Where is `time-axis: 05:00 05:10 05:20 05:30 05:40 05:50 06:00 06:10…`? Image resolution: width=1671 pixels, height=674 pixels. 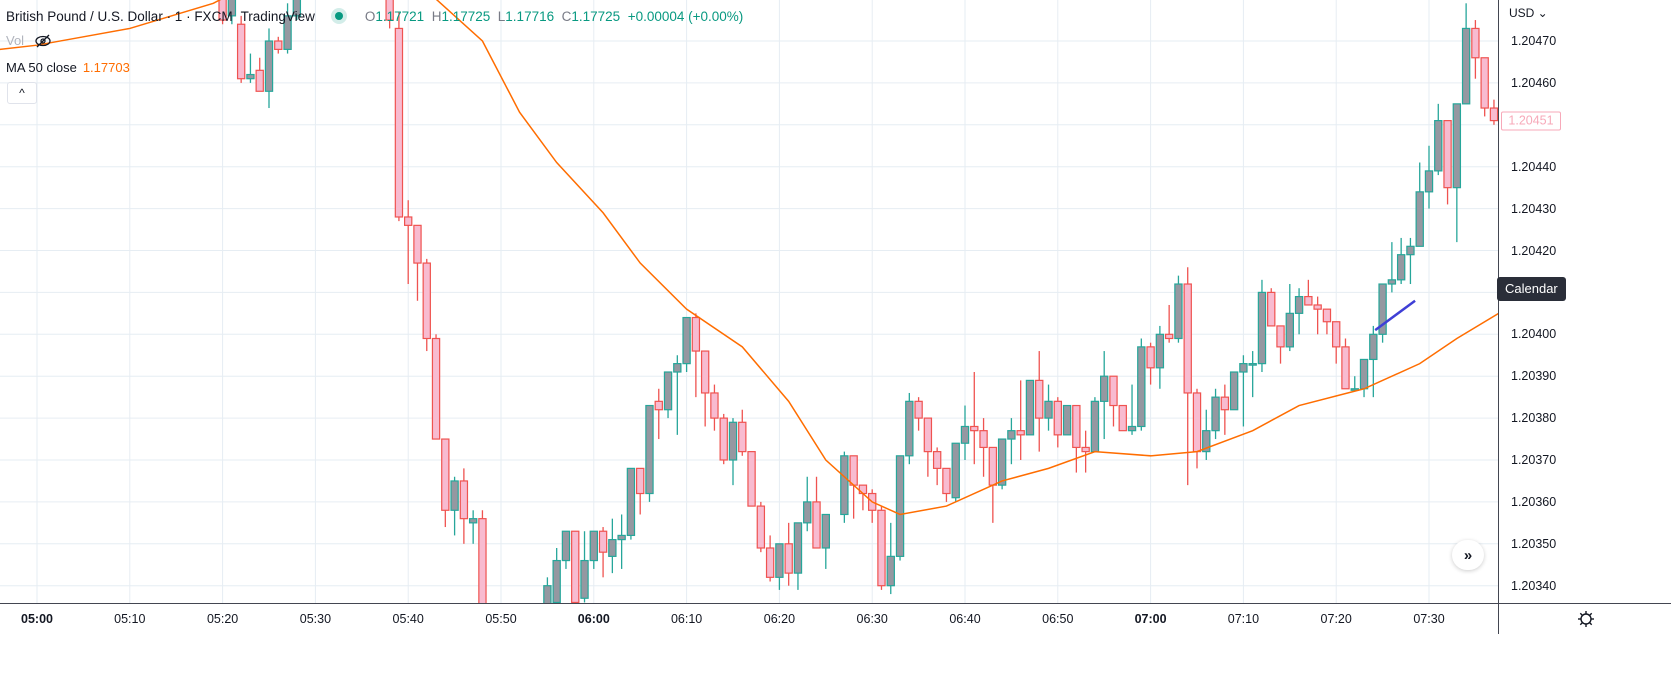
time-axis: 05:00 05:10 05:20 05:30 05:40 05:50 06:00 06:10… is located at coordinates (749, 618).